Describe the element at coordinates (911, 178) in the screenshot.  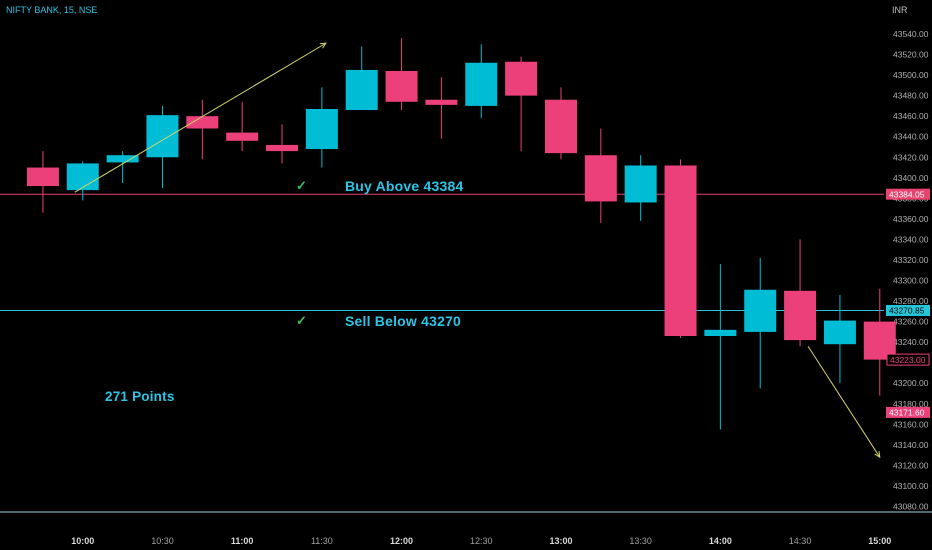
I see `y-tick-label: 43400.00` at that location.